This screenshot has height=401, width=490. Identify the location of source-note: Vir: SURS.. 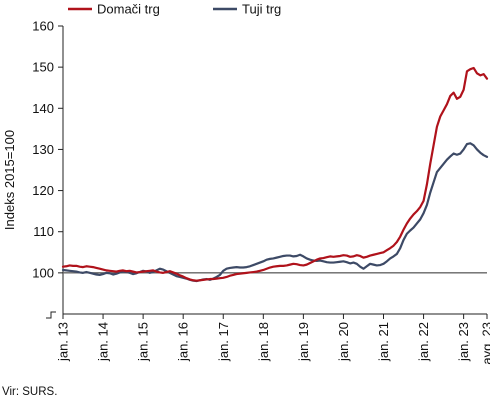
(29, 392).